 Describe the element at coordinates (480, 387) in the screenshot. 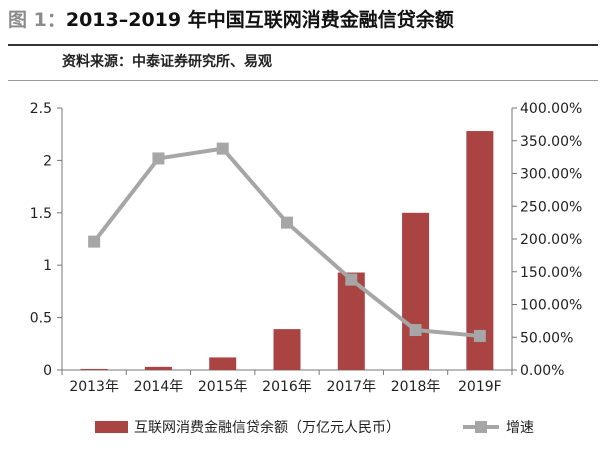

I see `x-axis-tick-label: 2019F` at that location.